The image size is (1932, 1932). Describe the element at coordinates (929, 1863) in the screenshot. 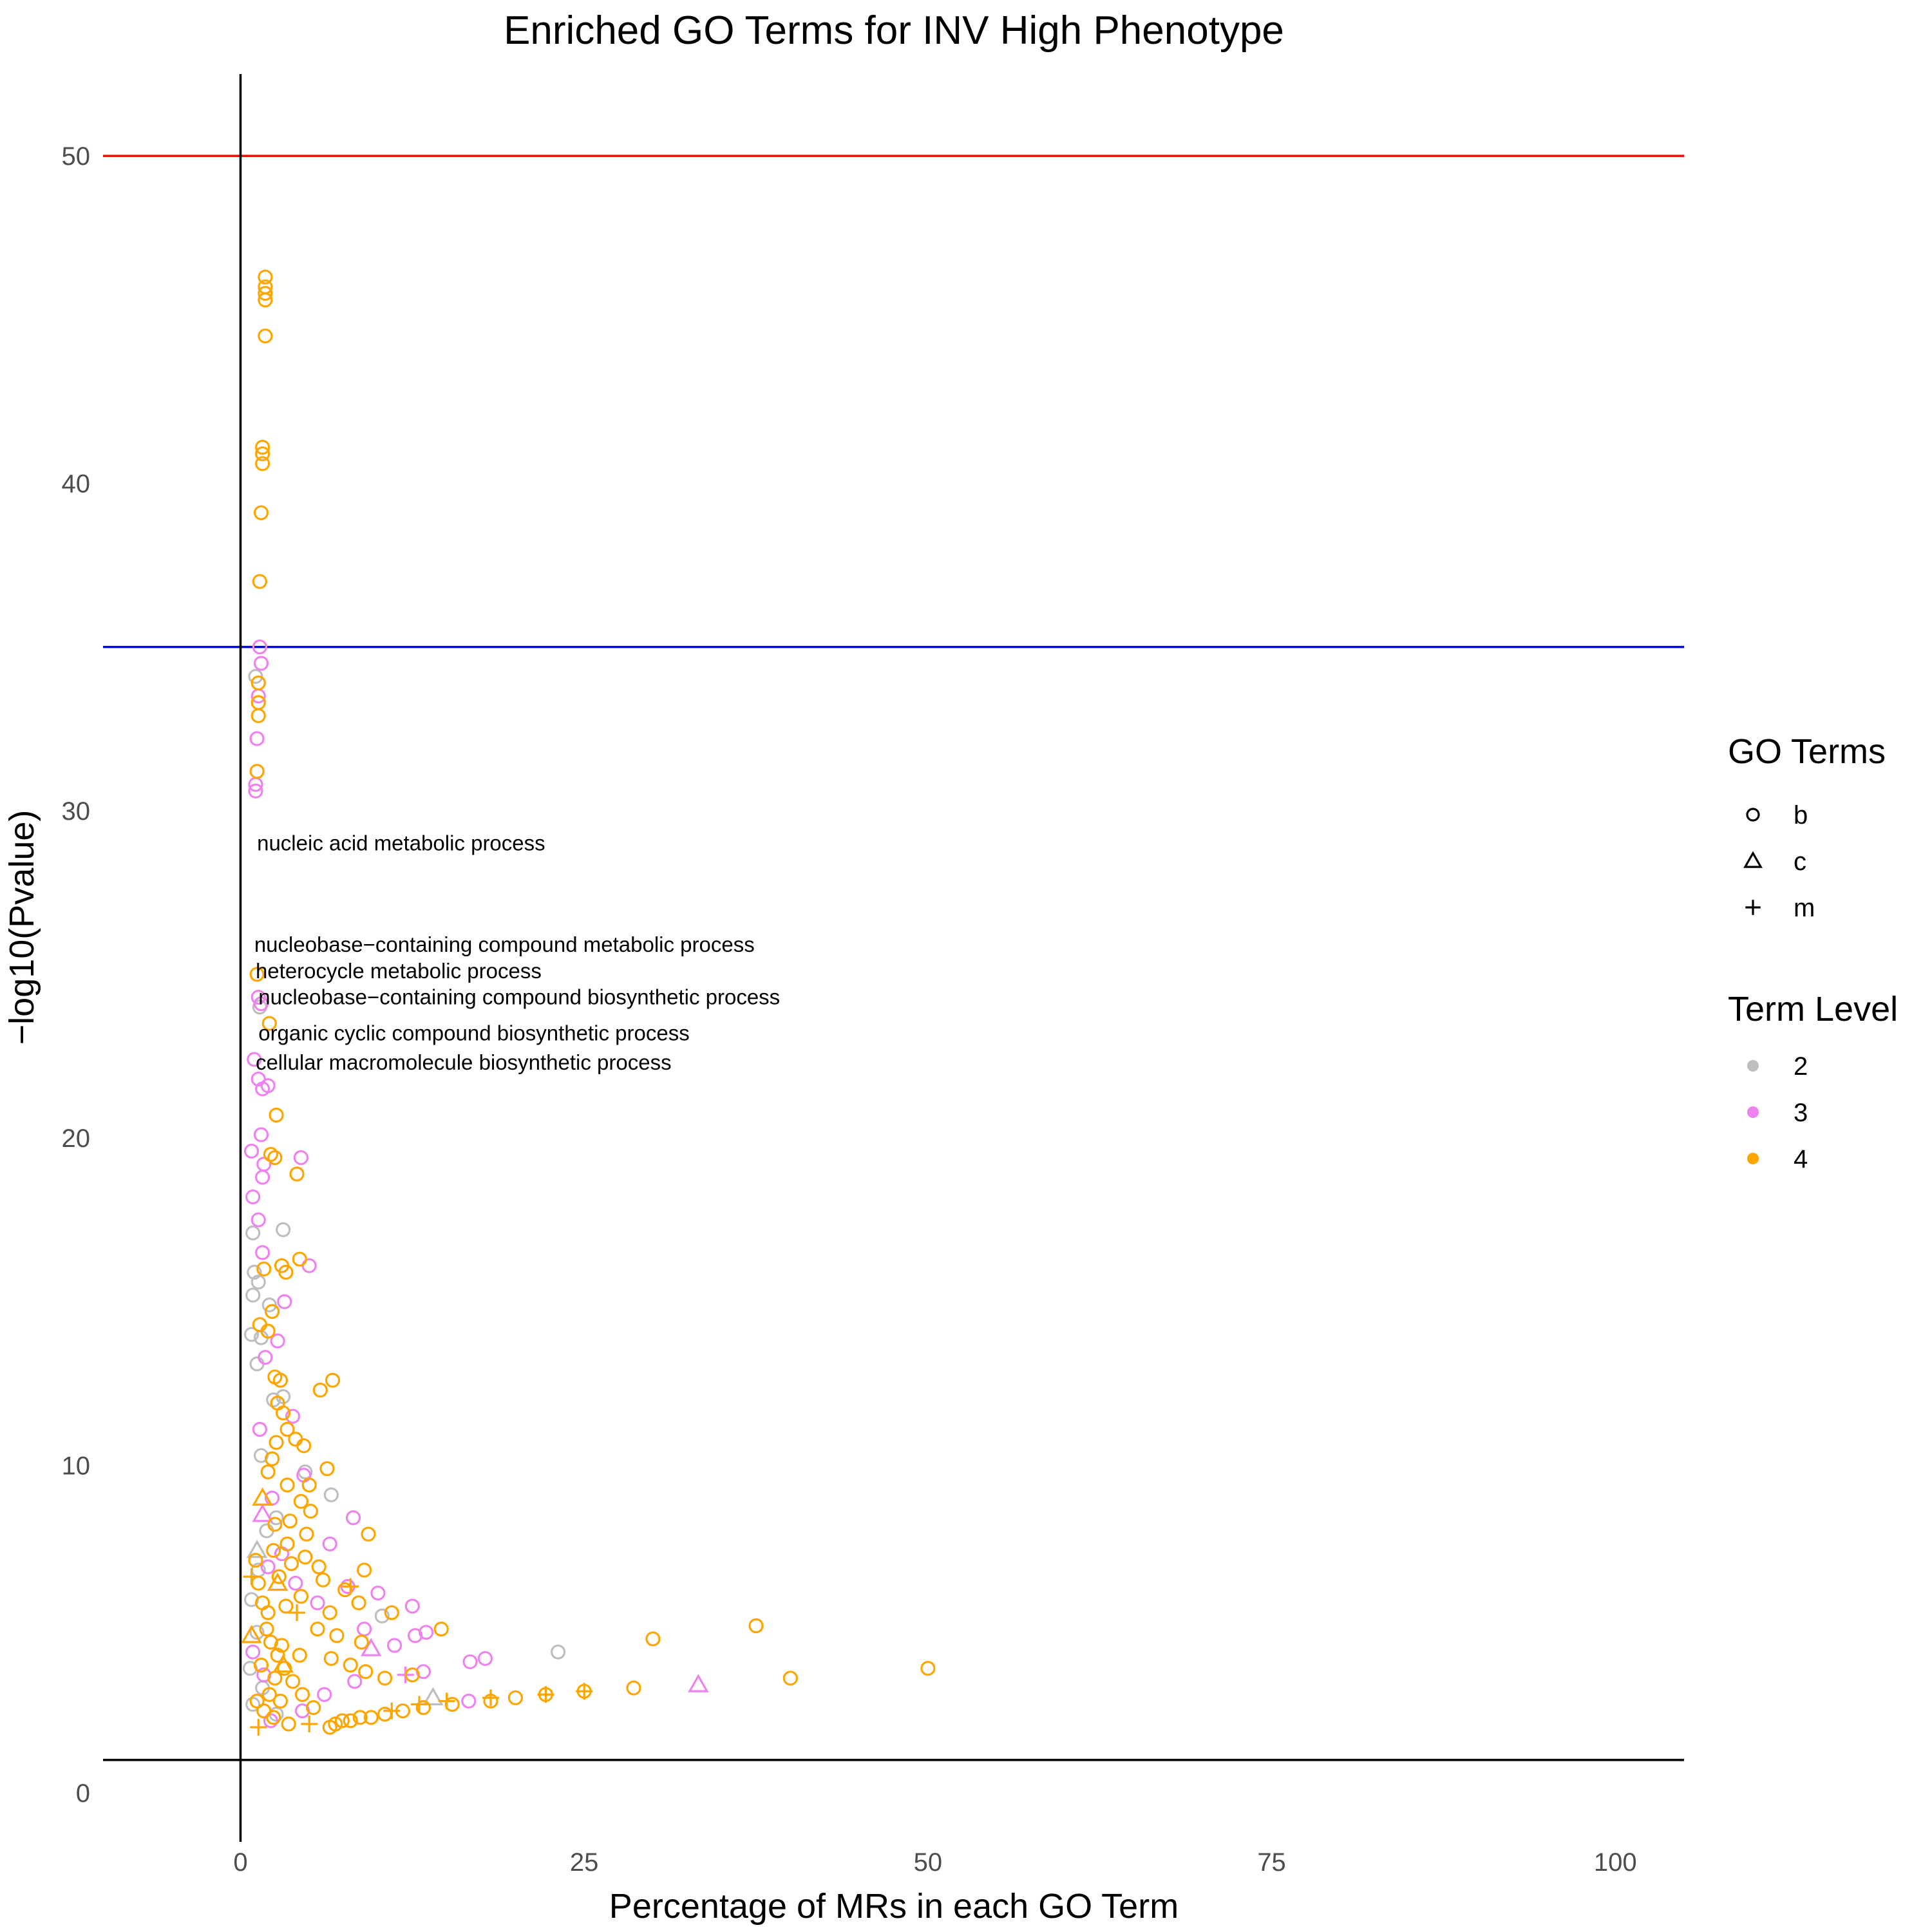

I see `x-tick-label: 50` at that location.